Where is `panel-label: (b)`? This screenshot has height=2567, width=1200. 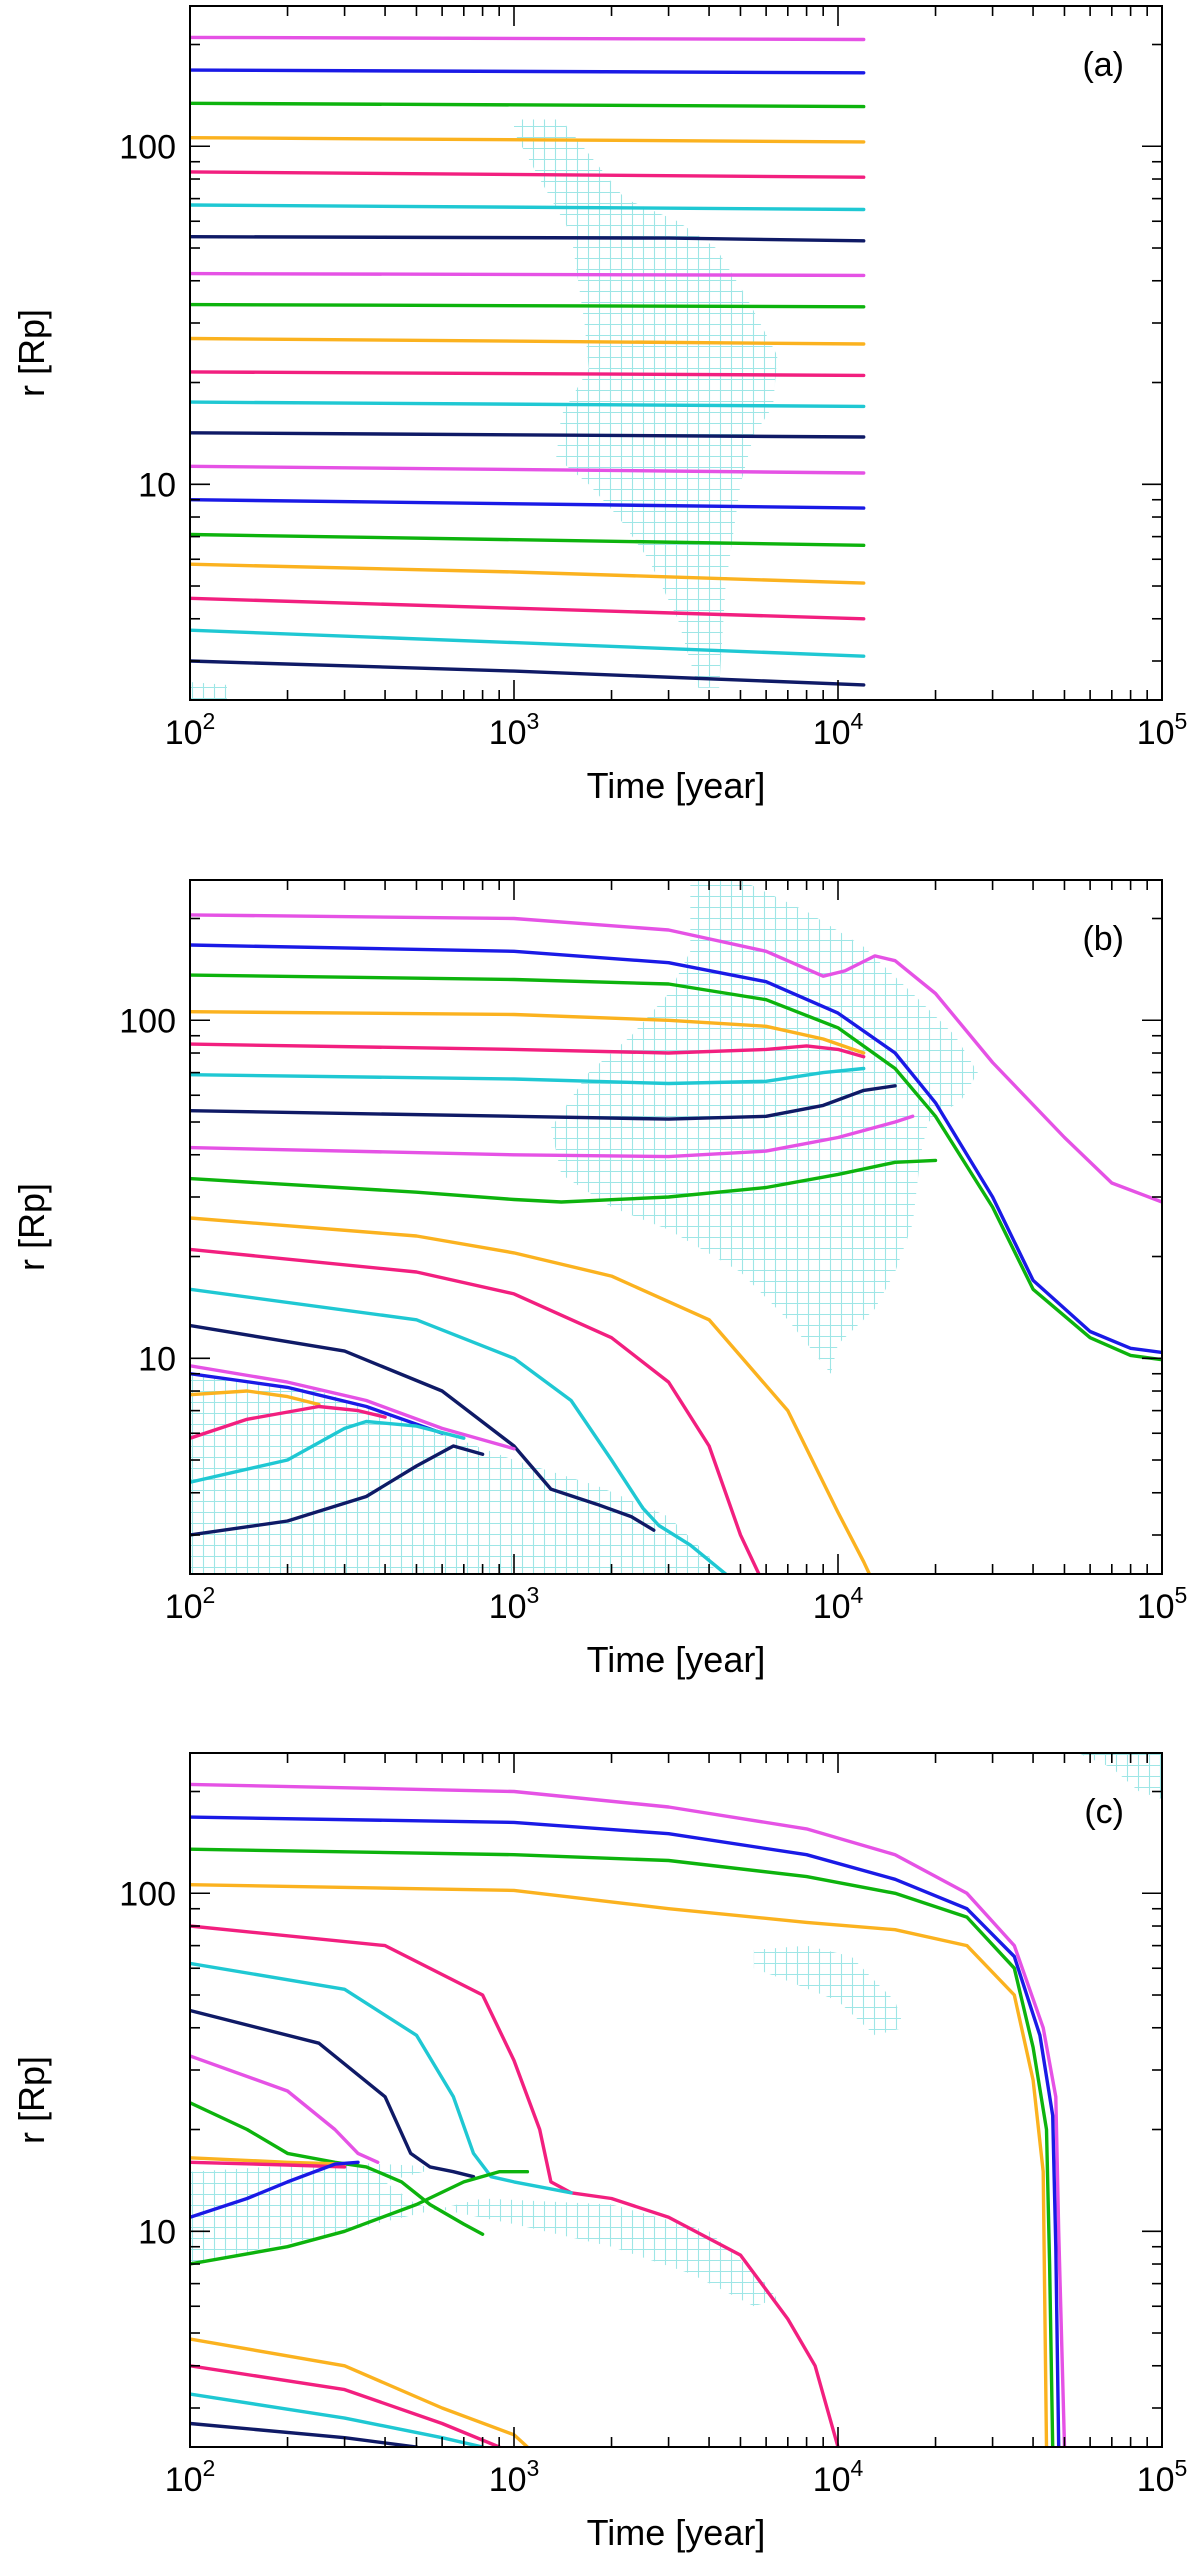
panel-label: (b) is located at coordinates (1103, 939).